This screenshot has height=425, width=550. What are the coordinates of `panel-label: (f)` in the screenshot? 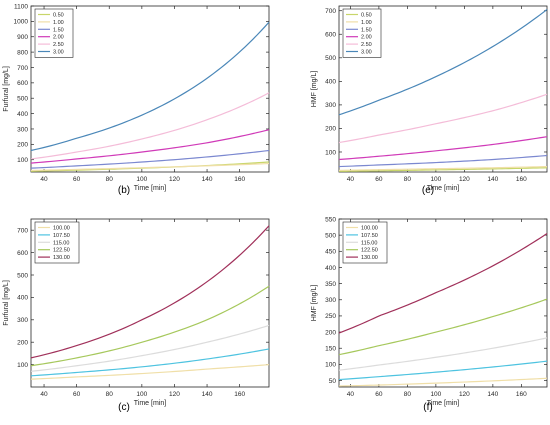 It's located at (427, 407).